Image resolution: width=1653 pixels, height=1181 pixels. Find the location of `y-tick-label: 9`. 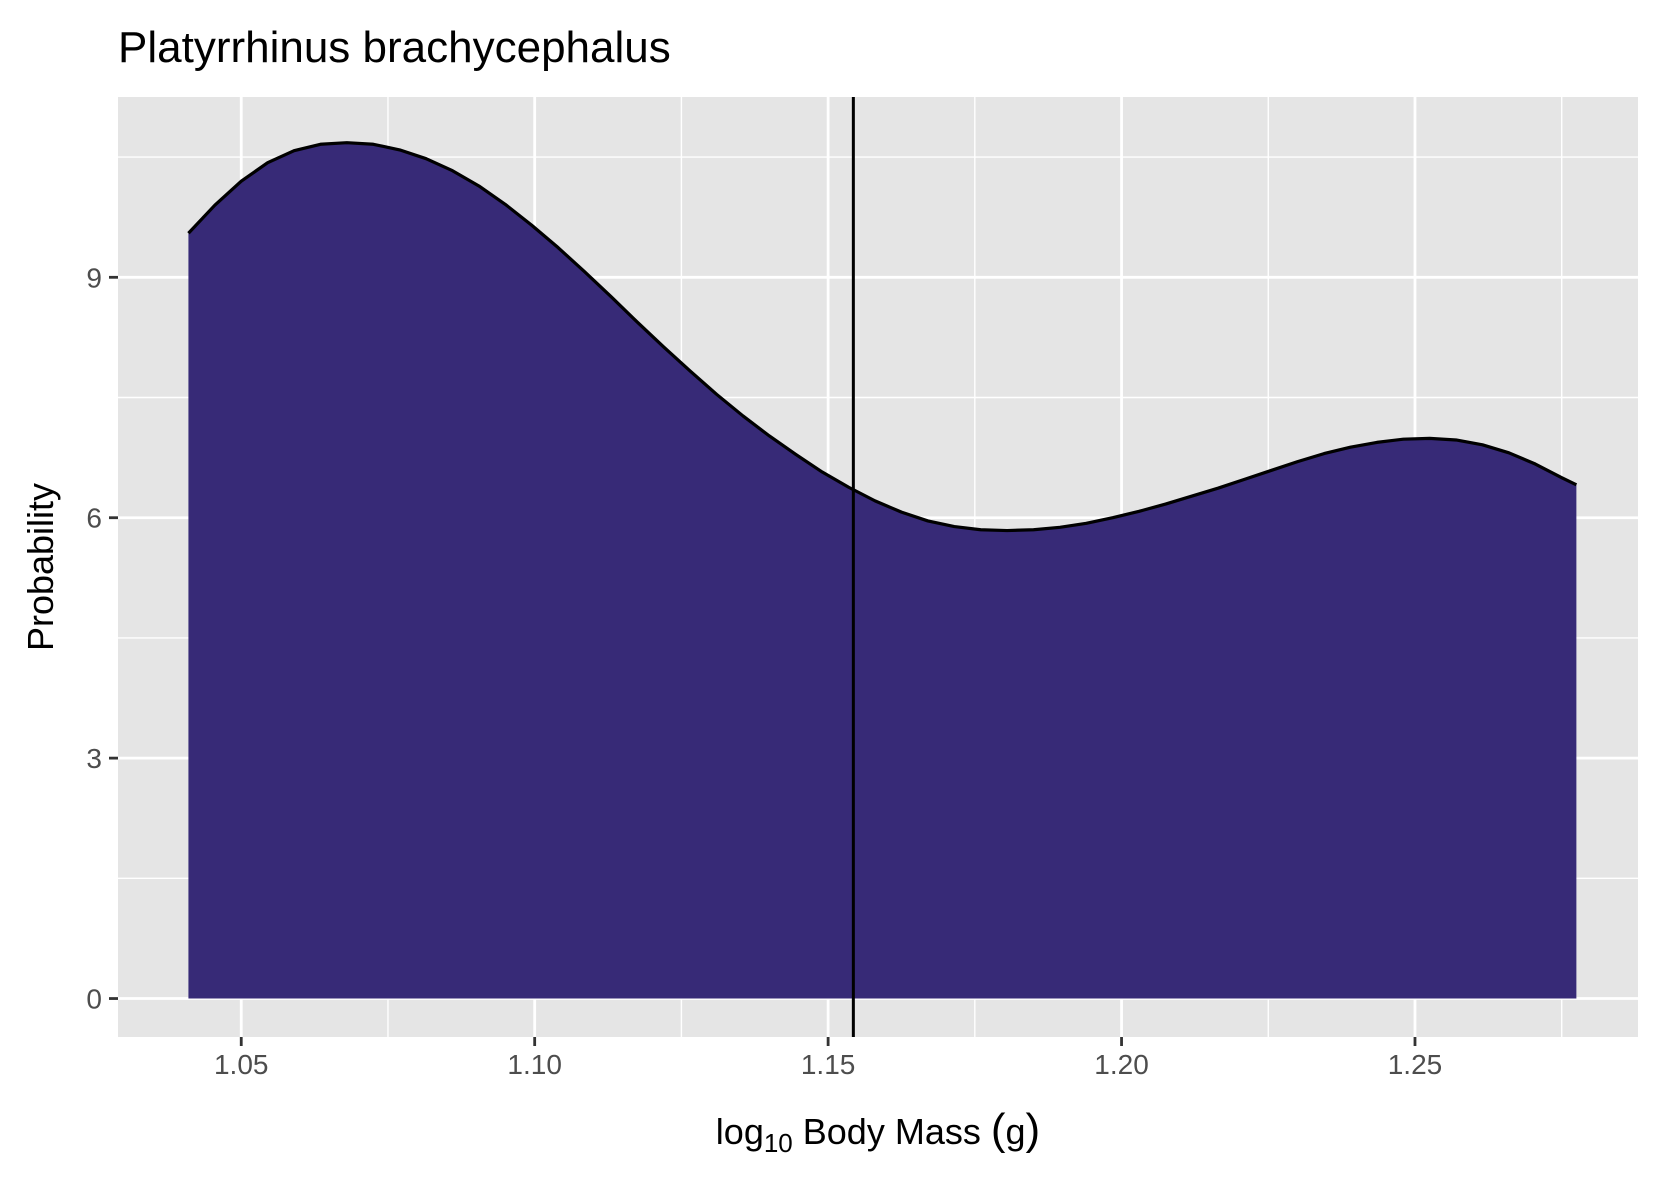

y-tick-label: 9 is located at coordinates (94, 277).